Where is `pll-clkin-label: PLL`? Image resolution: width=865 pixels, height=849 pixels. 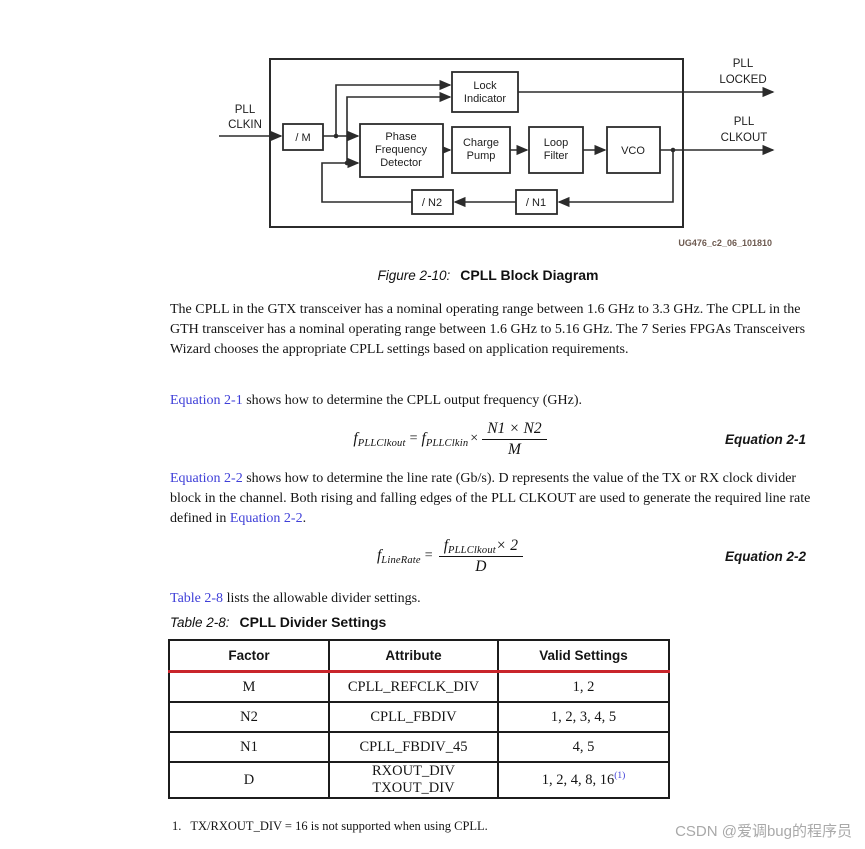 pll-clkin-label: PLL is located at coordinates (245, 110).